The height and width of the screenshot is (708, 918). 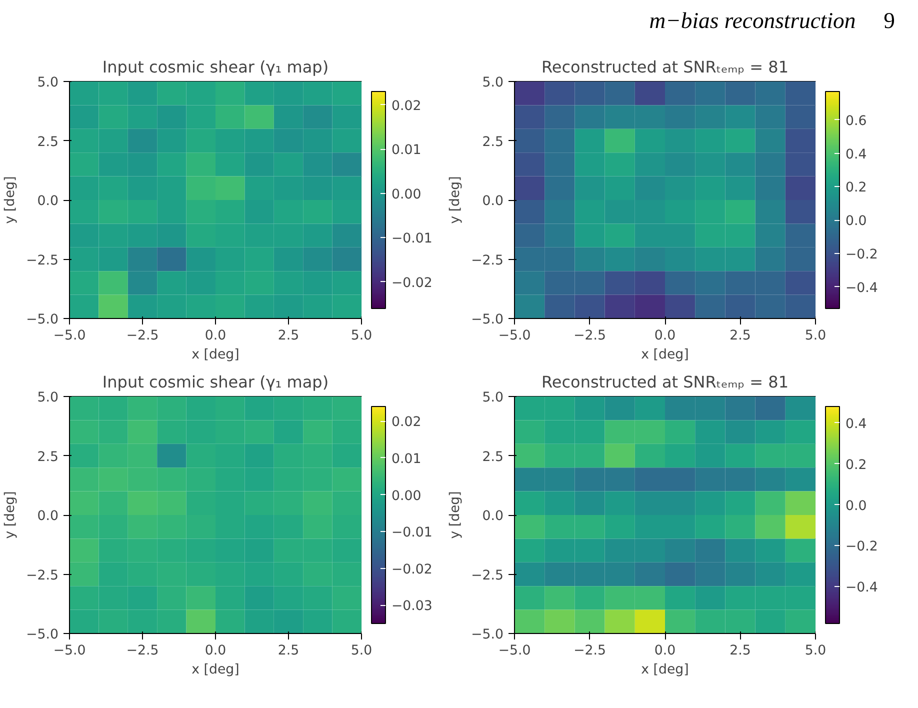 What do you see at coordinates (412, 606) in the screenshot?
I see `color-bar-label: −0.03` at bounding box center [412, 606].